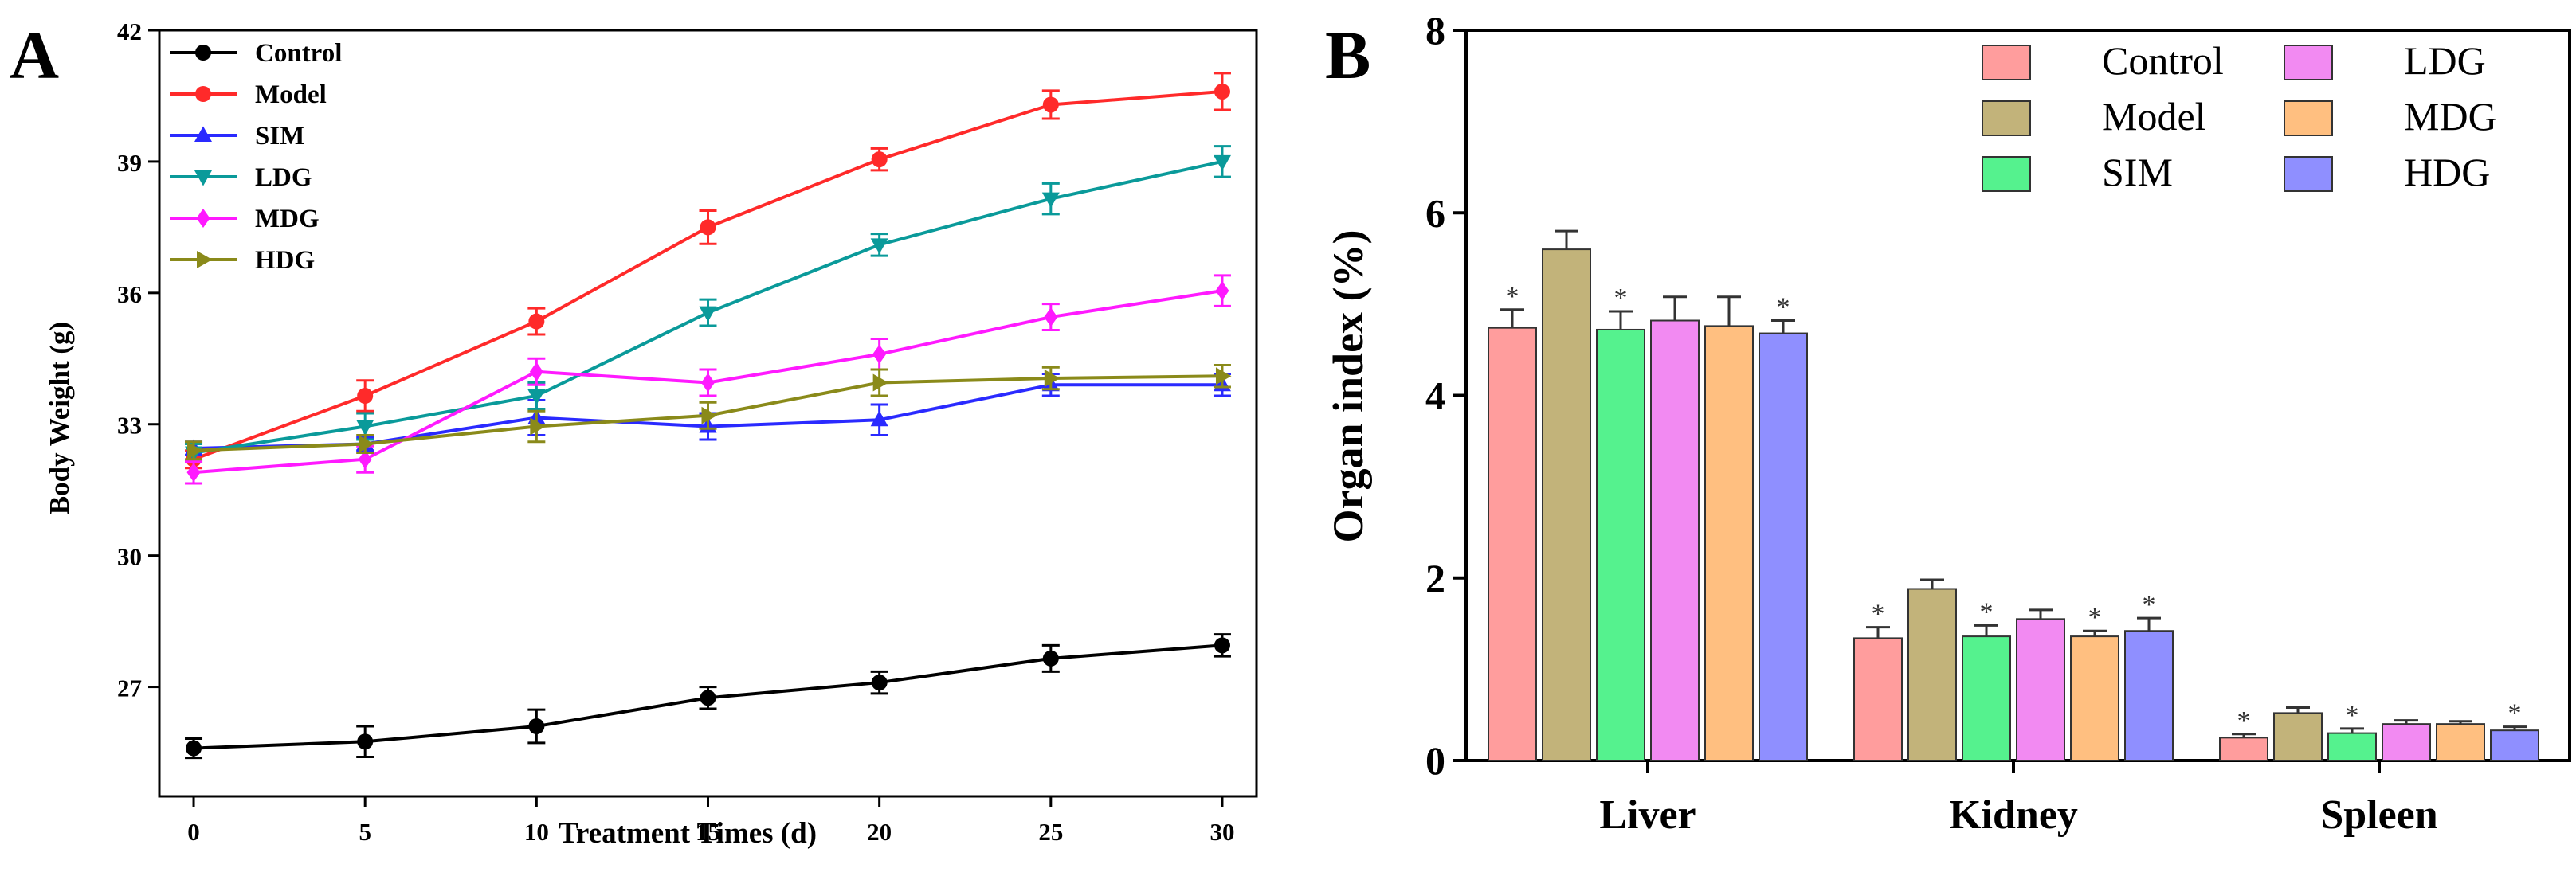 The image size is (2576, 872). I want to click on panel-a-x-tick-label: 5, so click(365, 832).